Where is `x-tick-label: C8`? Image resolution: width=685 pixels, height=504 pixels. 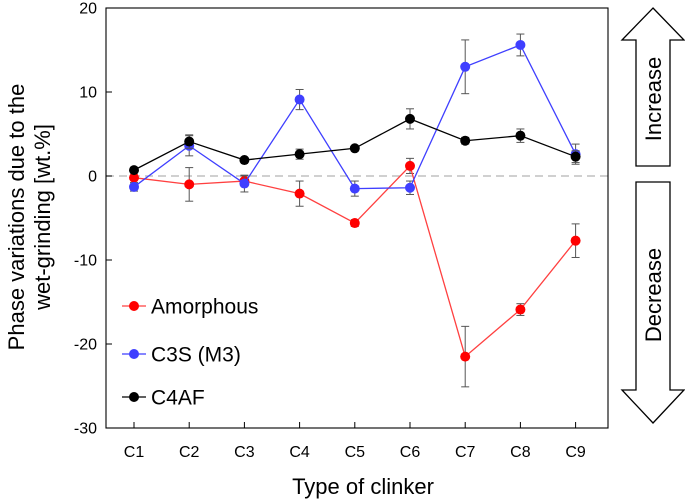
x-tick-label: C8 is located at coordinates (520, 452).